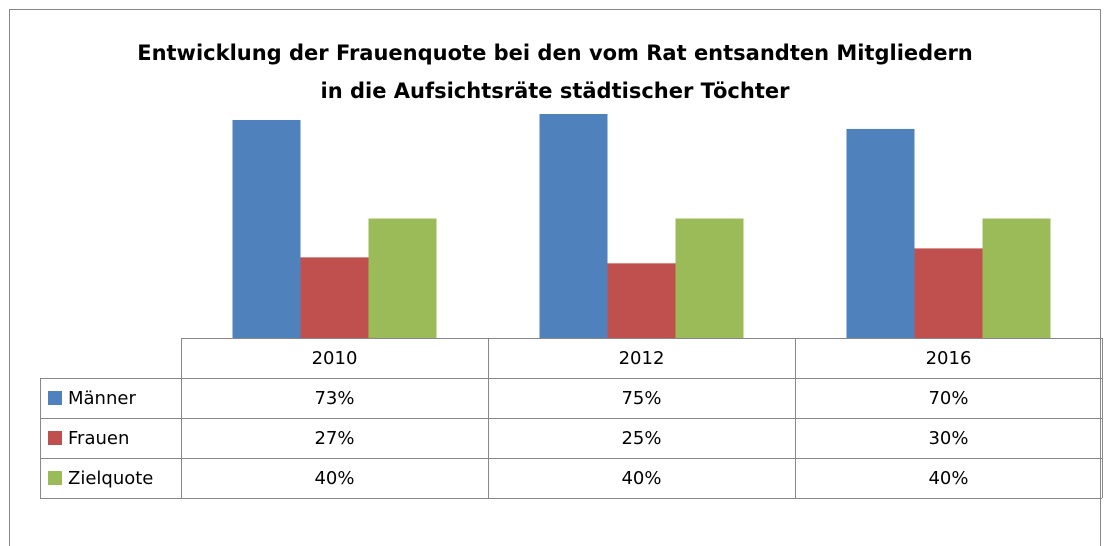 This screenshot has height=546, width=1111. Describe the element at coordinates (110, 478) in the screenshot. I see `legend-label: Zielquote` at that location.